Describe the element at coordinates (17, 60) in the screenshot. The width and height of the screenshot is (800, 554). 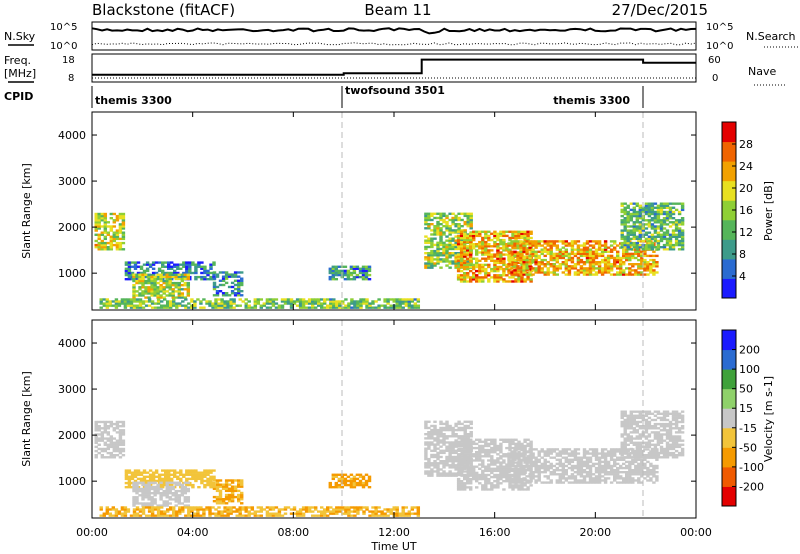
I see `freq-label-1: Freq.` at that location.